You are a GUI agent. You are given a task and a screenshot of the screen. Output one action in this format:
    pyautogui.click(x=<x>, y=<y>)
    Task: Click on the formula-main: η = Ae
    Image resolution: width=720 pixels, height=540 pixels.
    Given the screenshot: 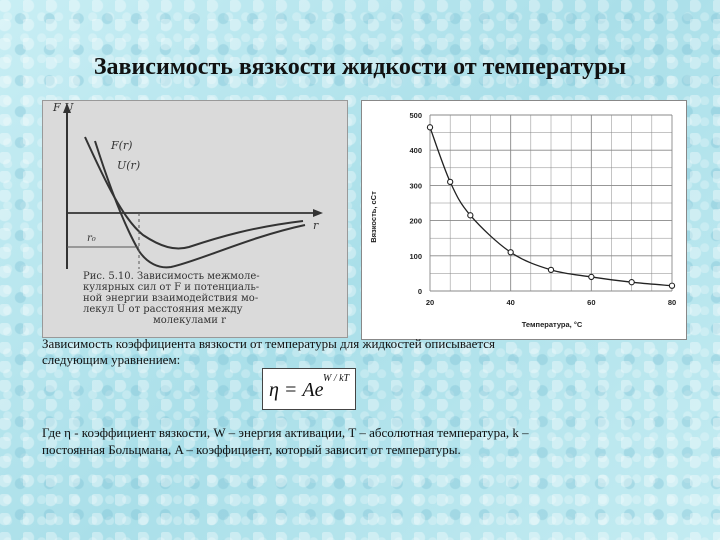 What is the action you would take?
    pyautogui.click(x=296, y=390)
    